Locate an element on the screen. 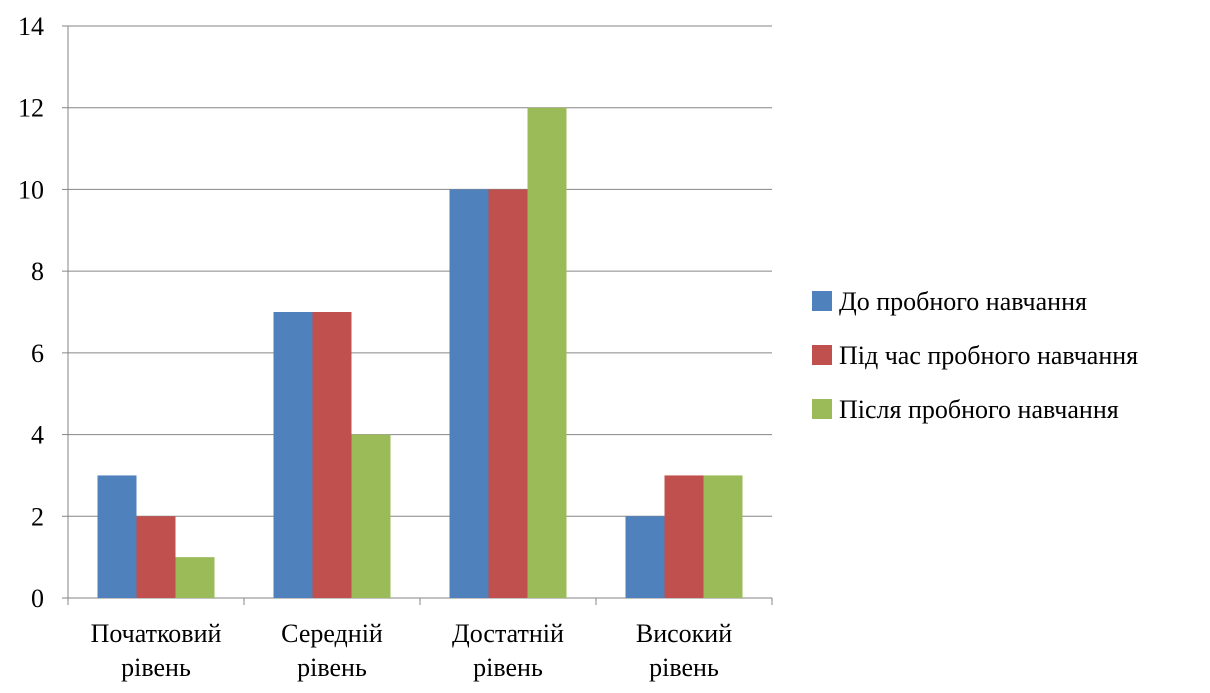  legend-label: Після пробного навчання is located at coordinates (979, 409).